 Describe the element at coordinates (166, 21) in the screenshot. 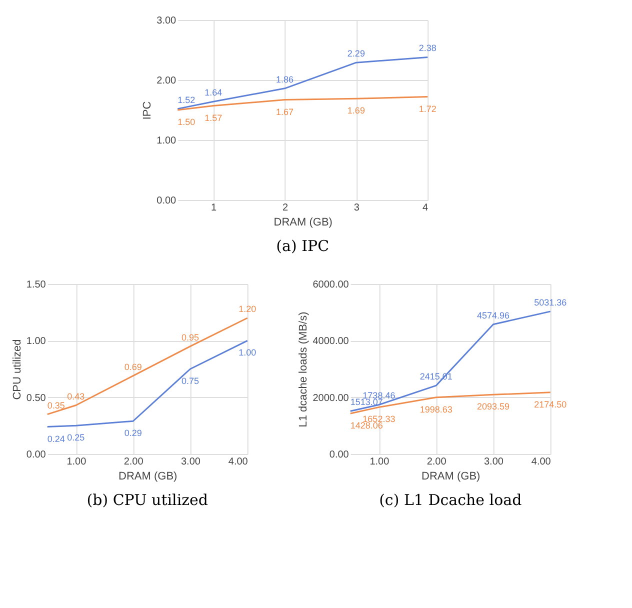

I see `y-tick-label: 3.00` at that location.